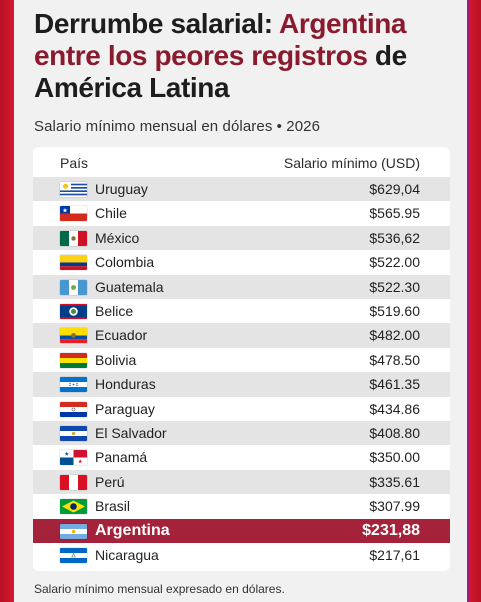 This screenshot has width=481, height=602. Describe the element at coordinates (394, 262) in the screenshot. I see `salary-value: $522.00` at that location.